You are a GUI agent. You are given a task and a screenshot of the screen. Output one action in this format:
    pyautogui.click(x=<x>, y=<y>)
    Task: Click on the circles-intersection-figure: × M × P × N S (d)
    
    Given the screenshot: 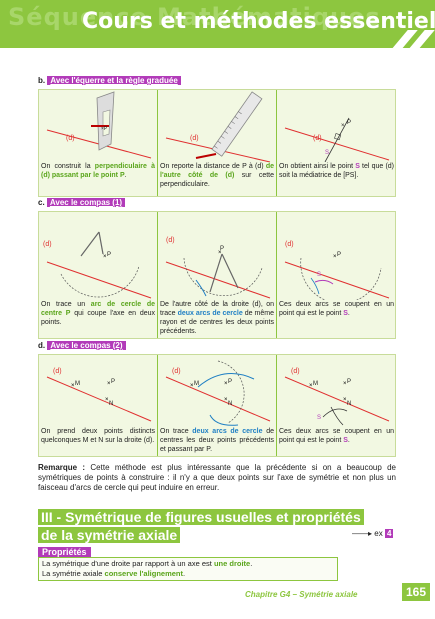 What is the action you would take?
    pyautogui.click(x=337, y=397)
    